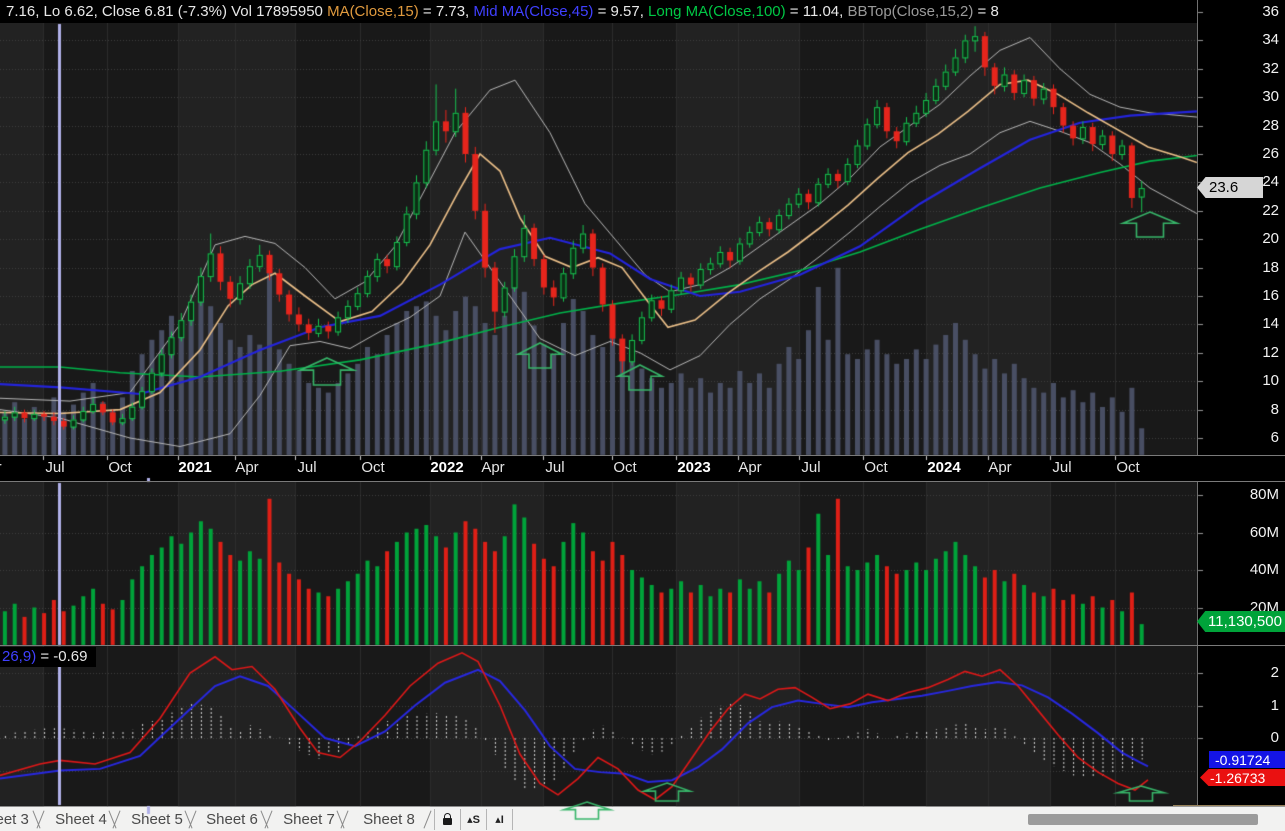  Describe the element at coordinates (1247, 759) in the screenshot. I see `signal-value-badge: -0.91724` at that location.